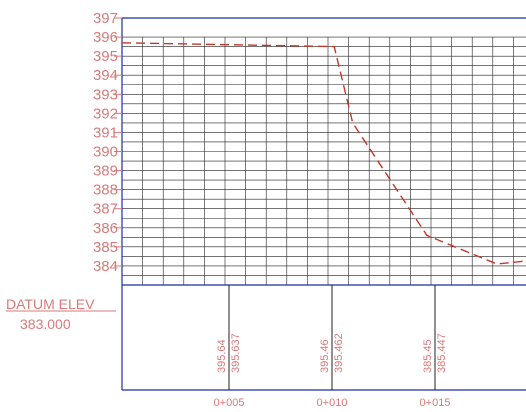 The height and width of the screenshot is (412, 526). I want to click on elevation-label: 391, so click(105, 132).